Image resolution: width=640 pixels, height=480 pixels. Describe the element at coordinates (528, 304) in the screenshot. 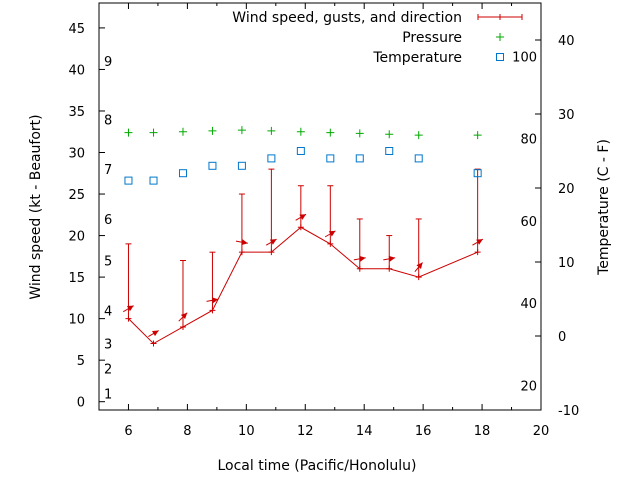

I see `fahrenheit-label: 40` at that location.